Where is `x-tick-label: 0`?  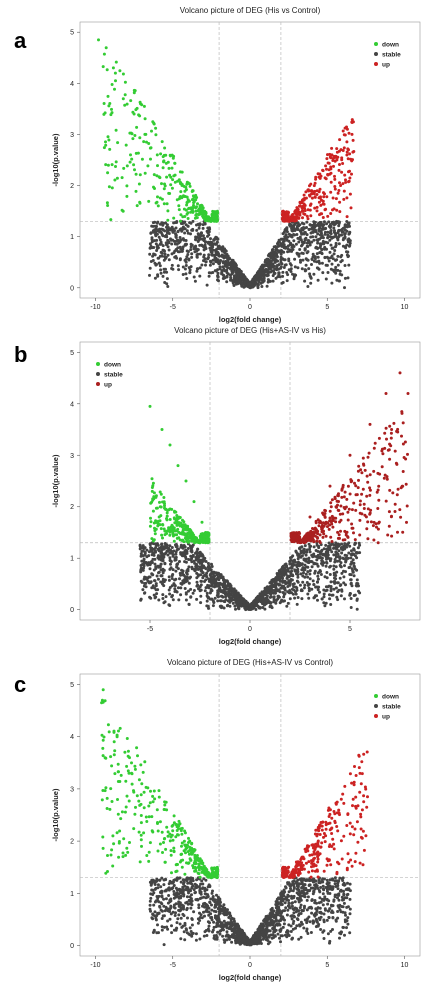 x-tick-label: 0 is located at coordinates (250, 965).